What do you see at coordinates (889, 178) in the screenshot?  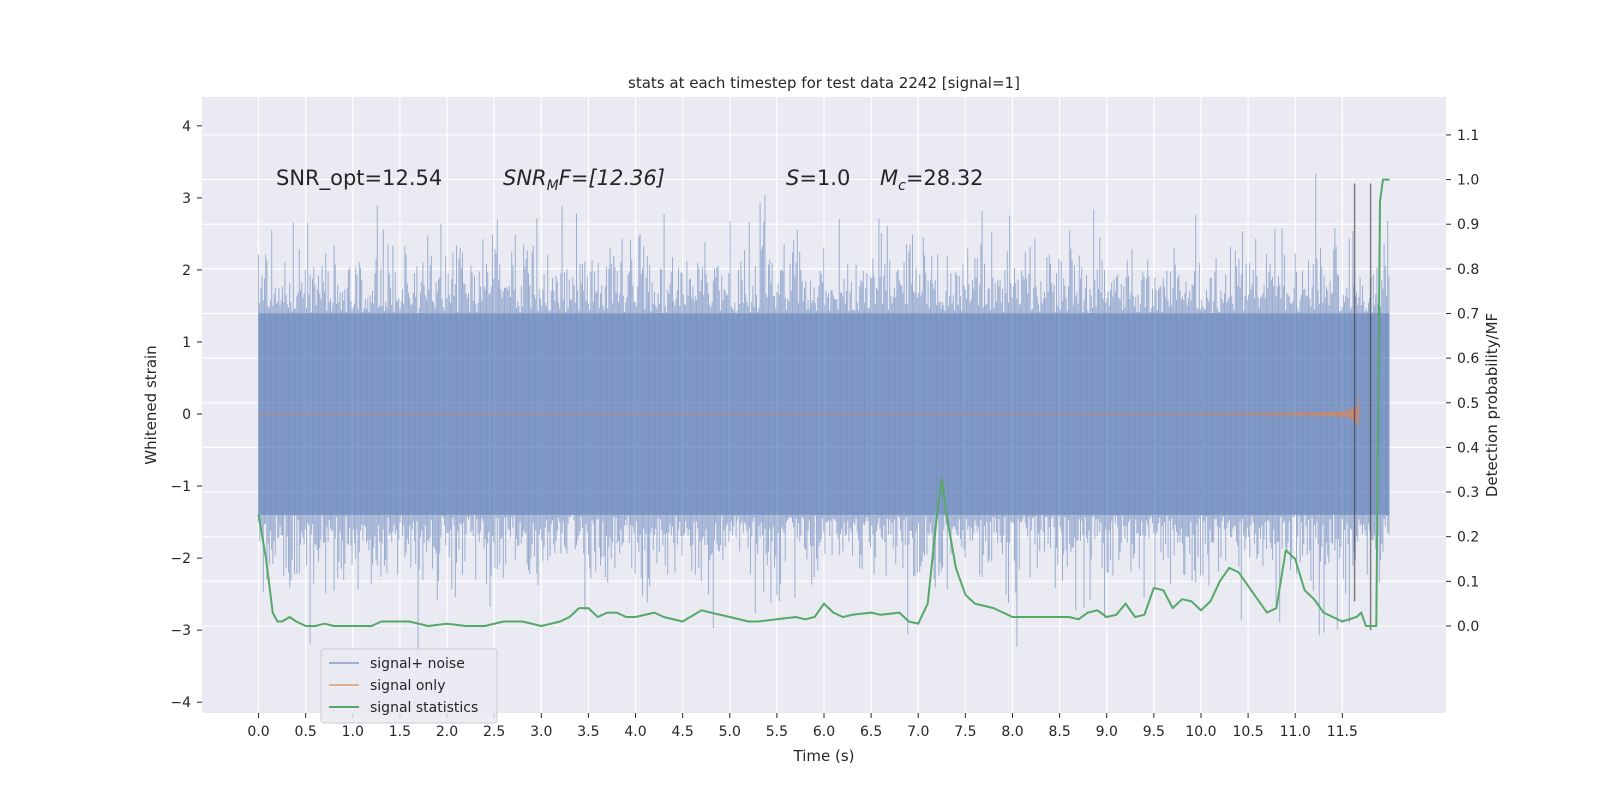 I see `annotation-mc-label: M` at bounding box center [889, 178].